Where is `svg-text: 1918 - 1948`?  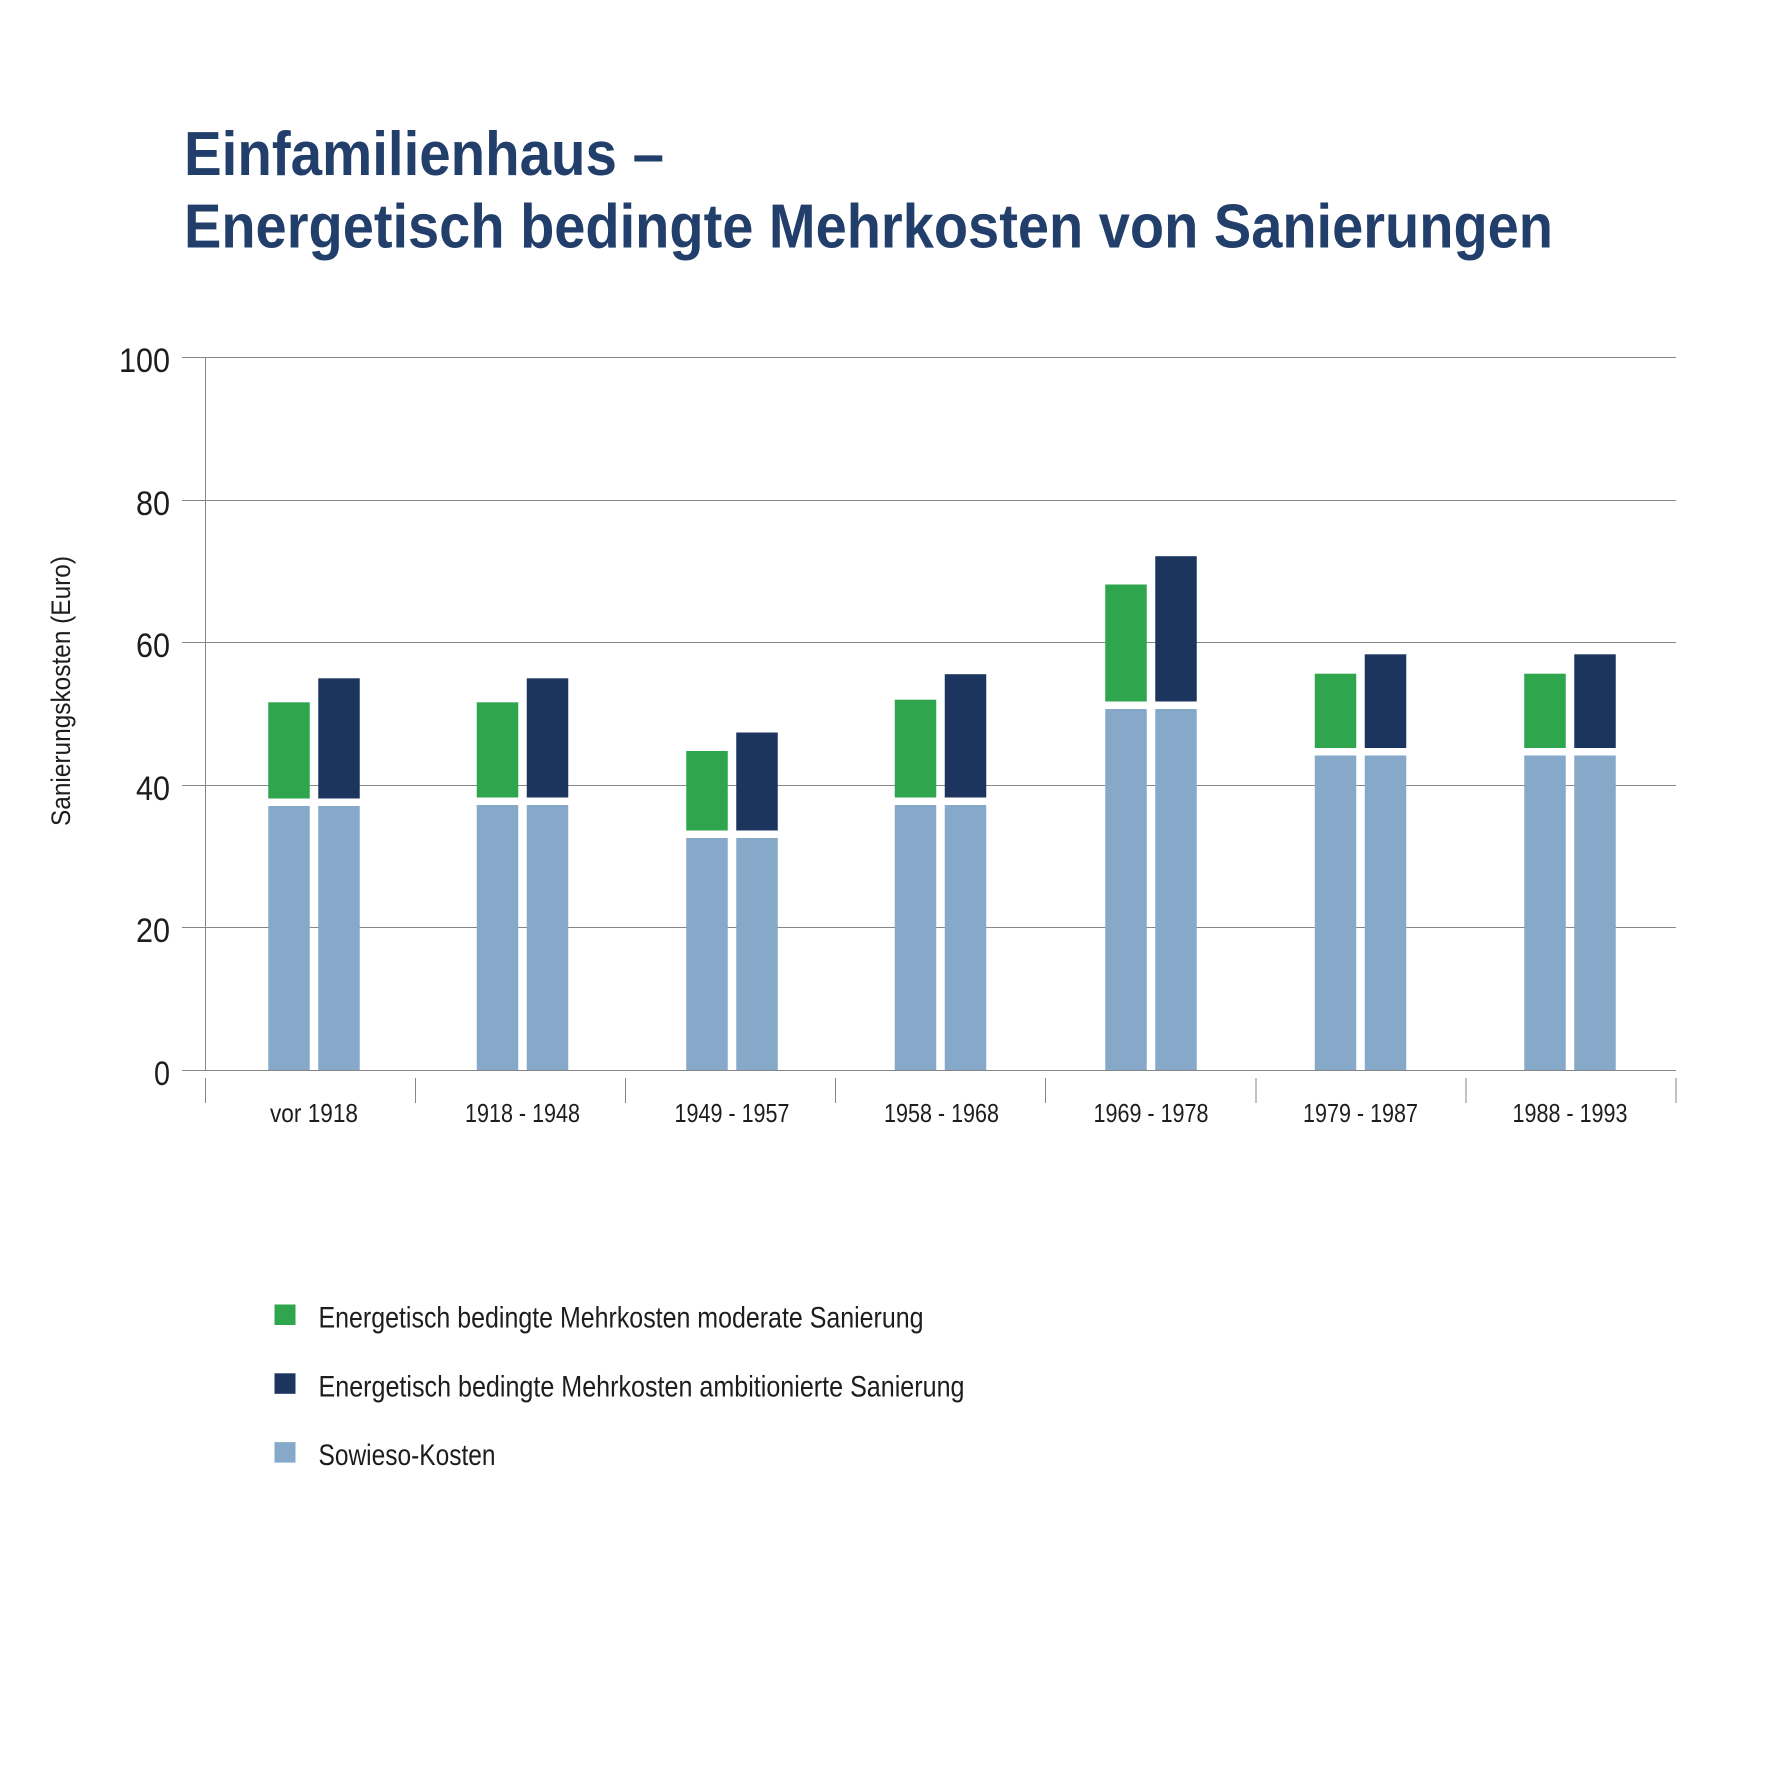
svg-text: 1918 - 1948 is located at coordinates (522, 1113).